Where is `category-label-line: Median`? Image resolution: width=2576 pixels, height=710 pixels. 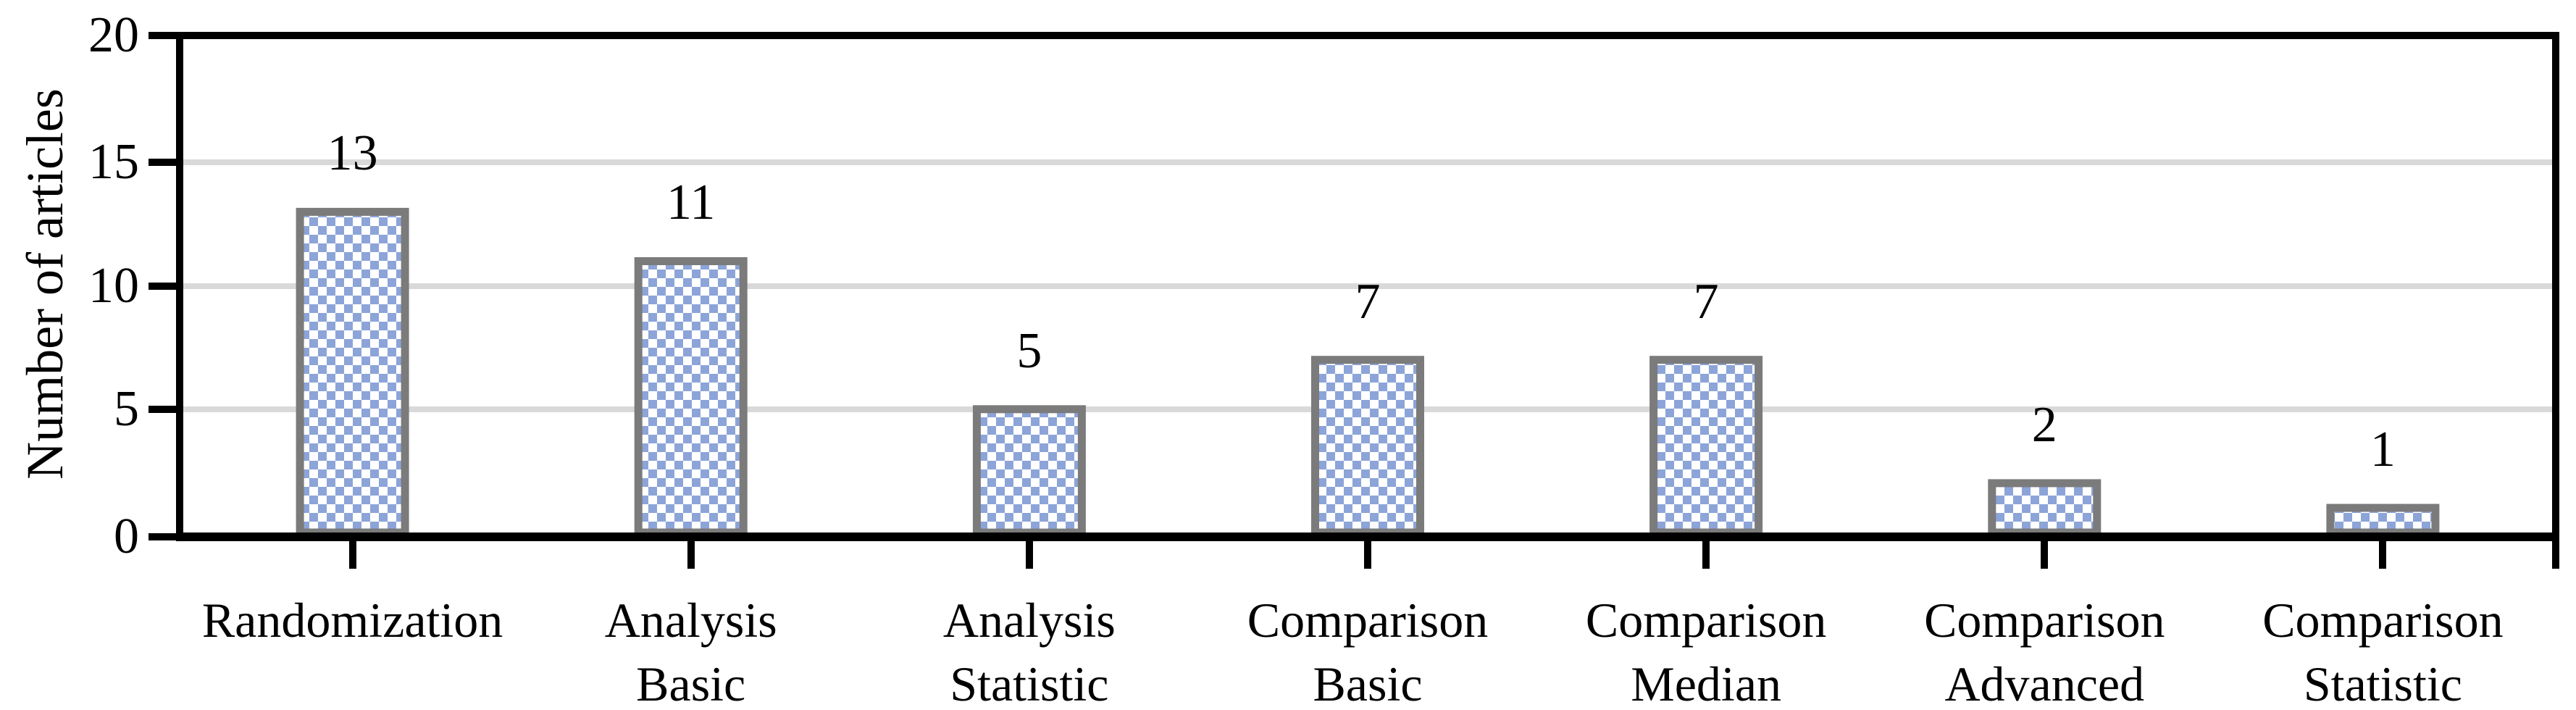 category-label-line: Median is located at coordinates (1706, 683).